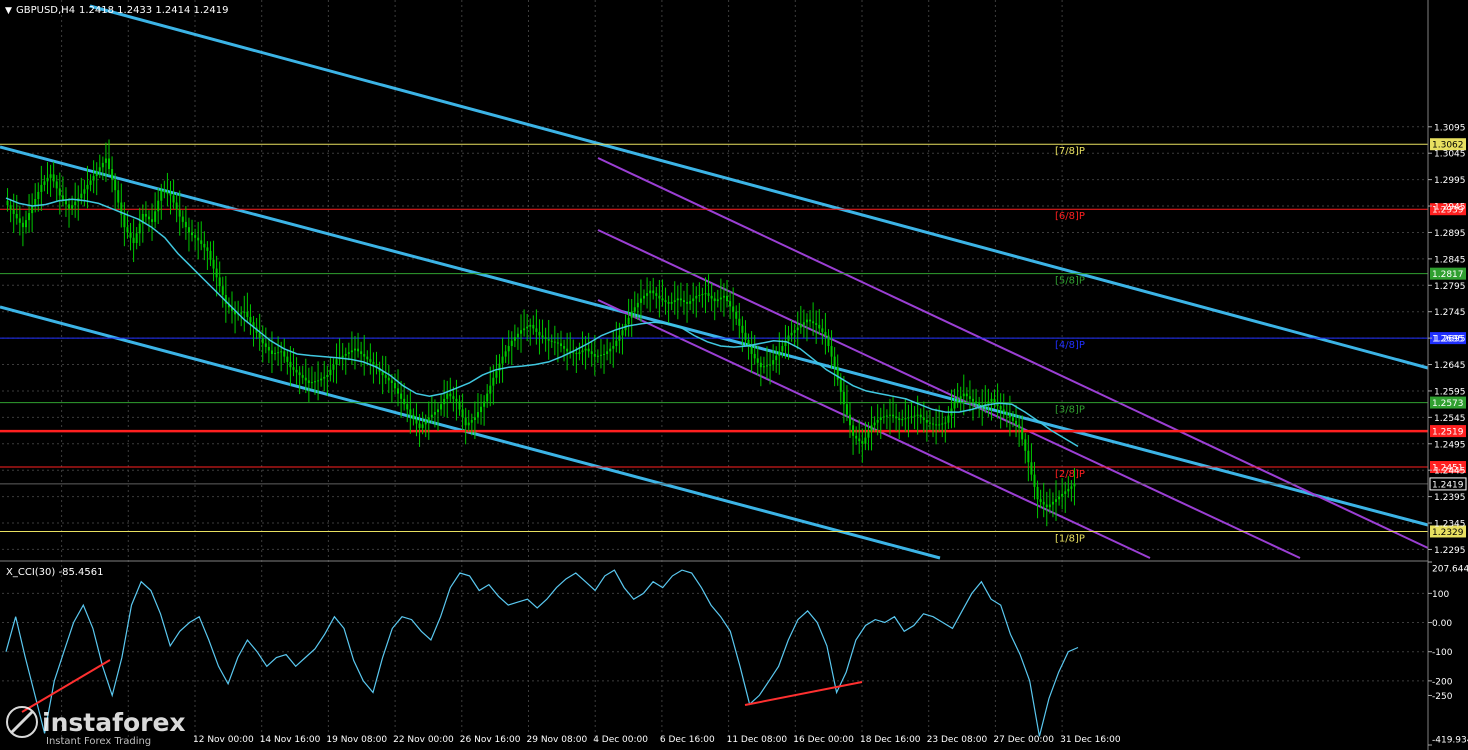 The image size is (1468, 750). Describe the element at coordinates (45, 10) in the screenshot. I see `symbol-label: GBPUSD,H4` at that location.